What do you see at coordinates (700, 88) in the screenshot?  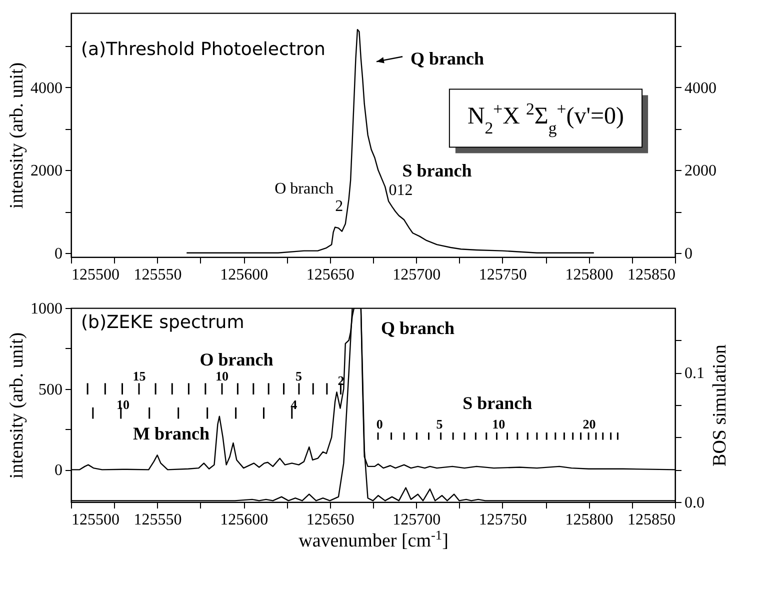 I see `y2-tick-label: 4000` at bounding box center [700, 88].